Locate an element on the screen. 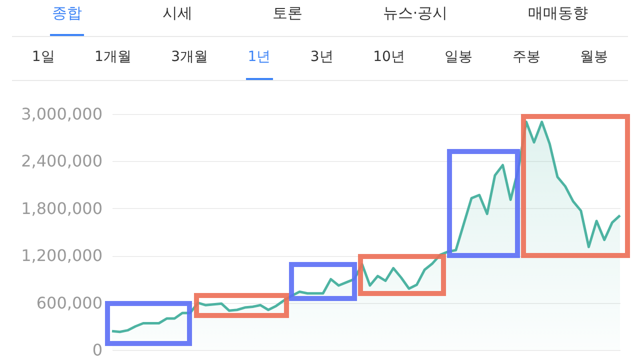 Image resolution: width=640 pixels, height=360 pixels. y-tick-label: 1,800,000 is located at coordinates (61, 208).